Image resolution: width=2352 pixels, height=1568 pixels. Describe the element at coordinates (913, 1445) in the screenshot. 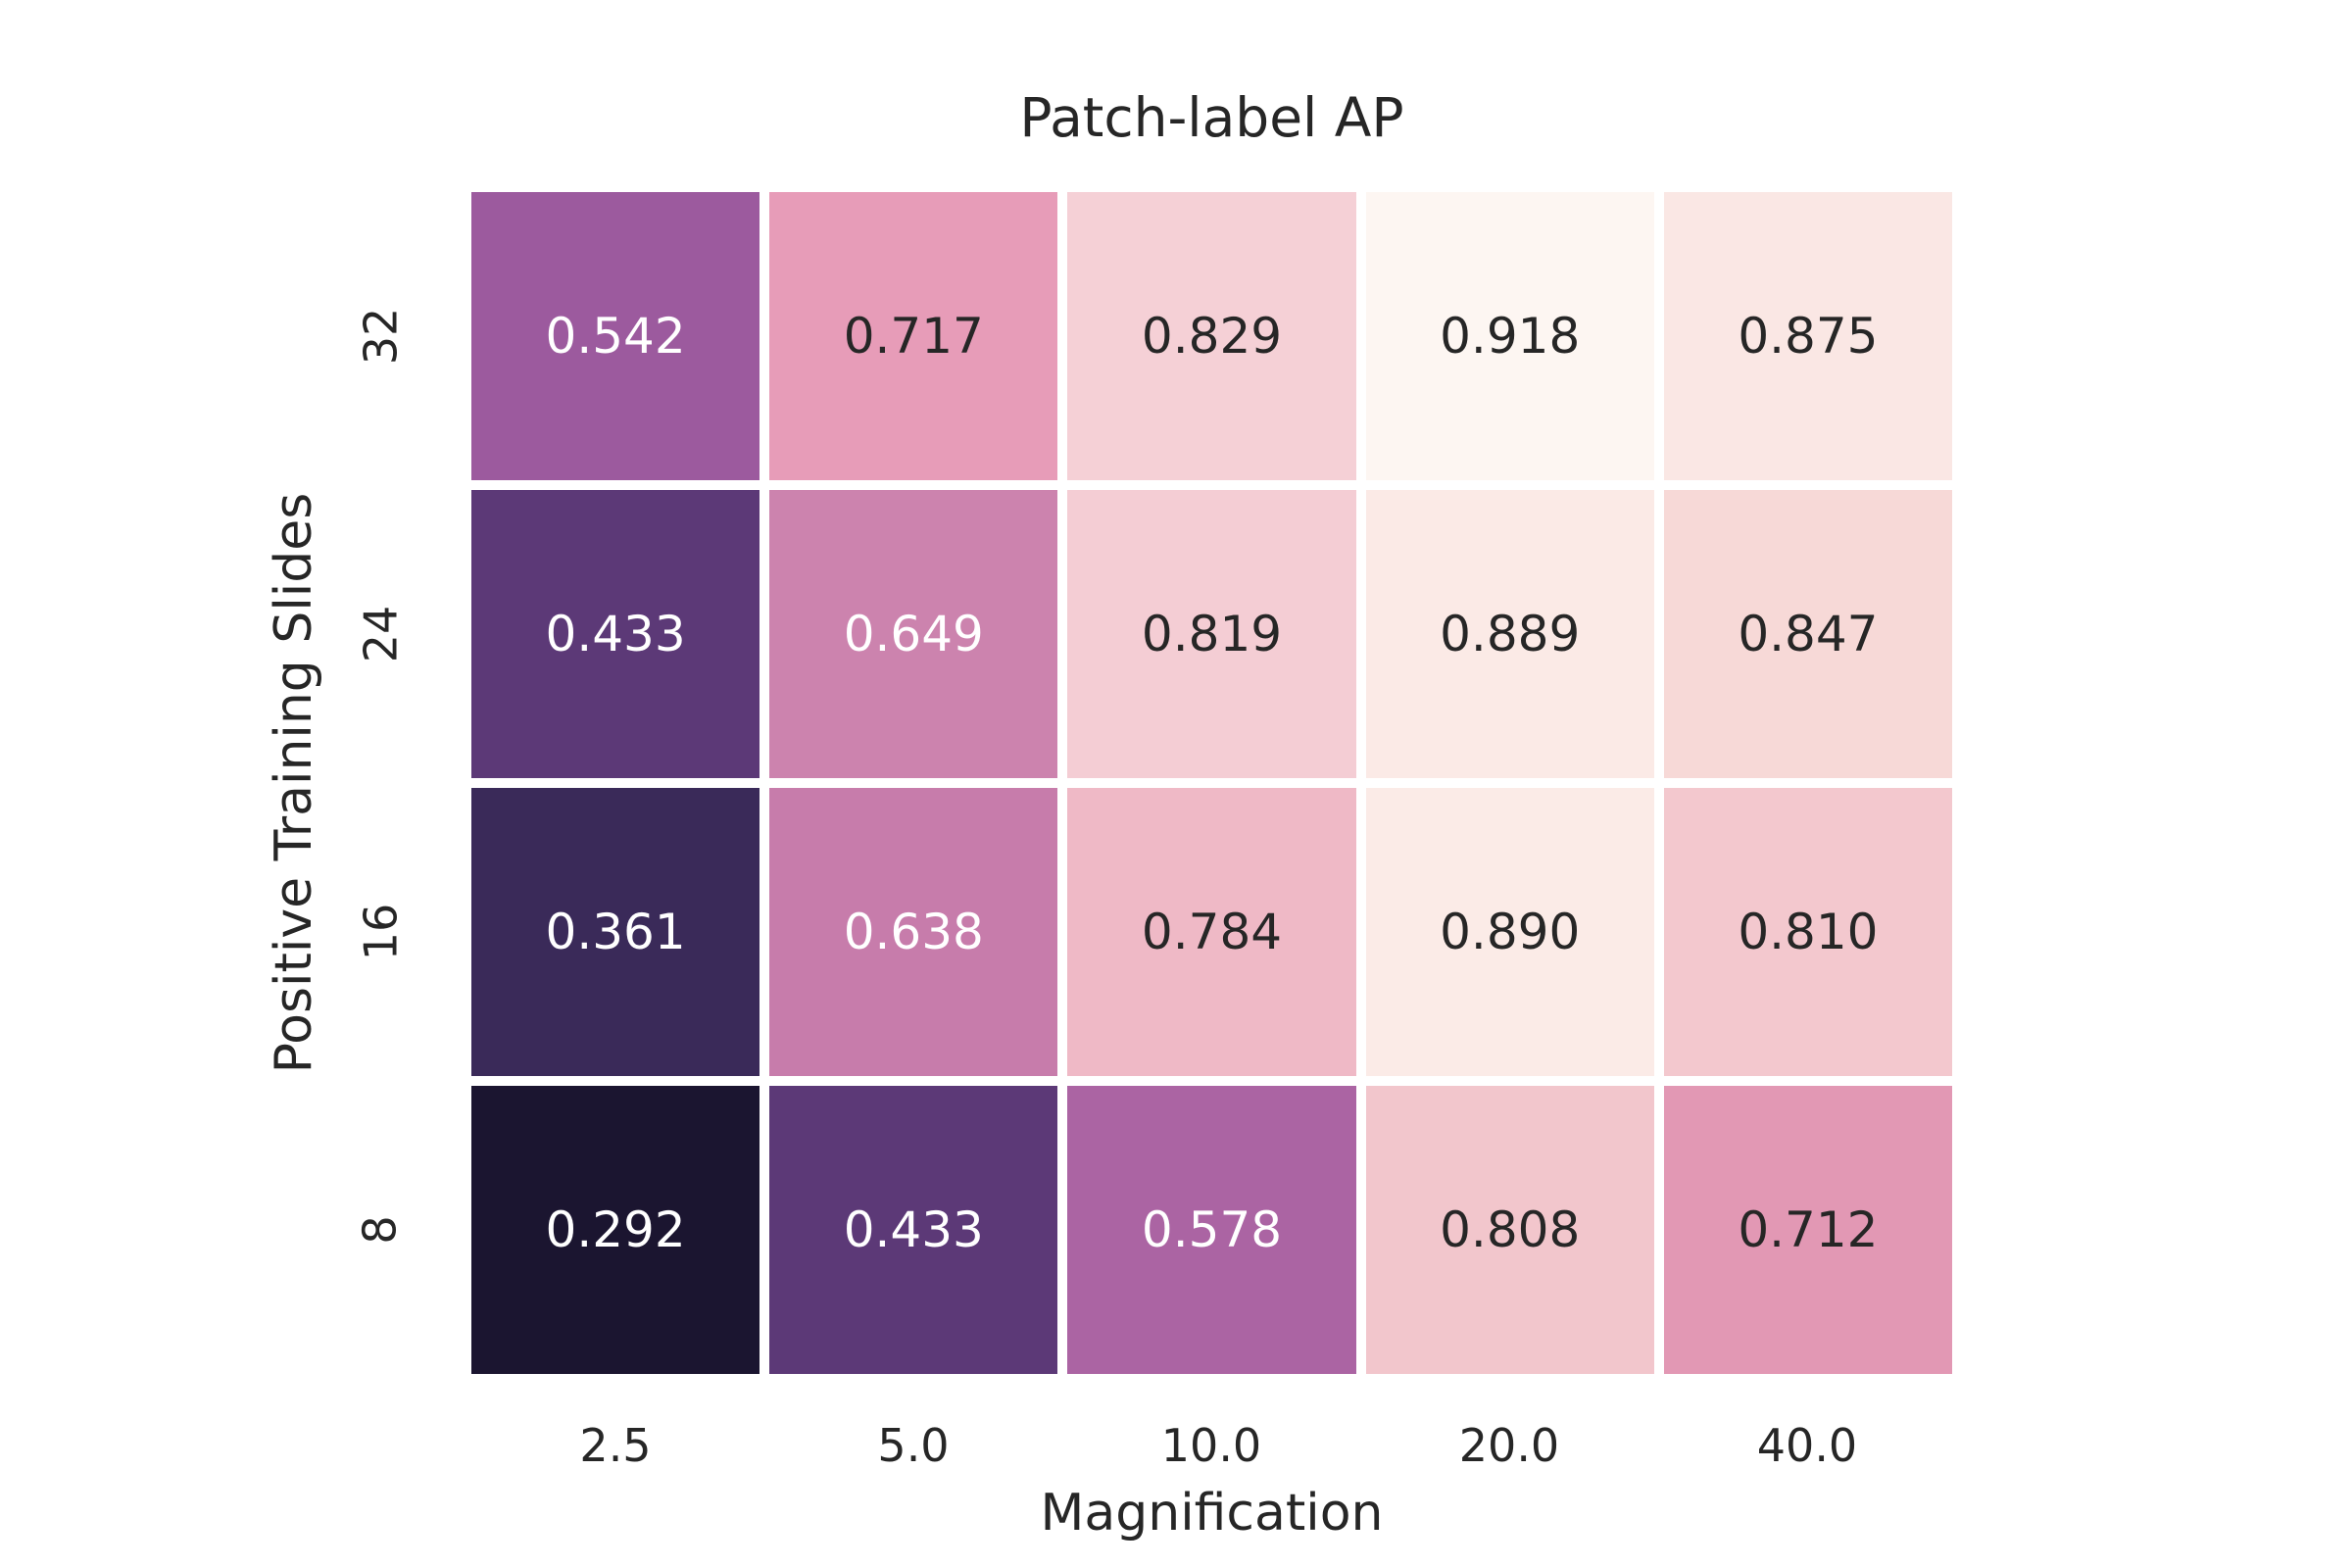

I see `x-tick-label: 5.0` at that location.